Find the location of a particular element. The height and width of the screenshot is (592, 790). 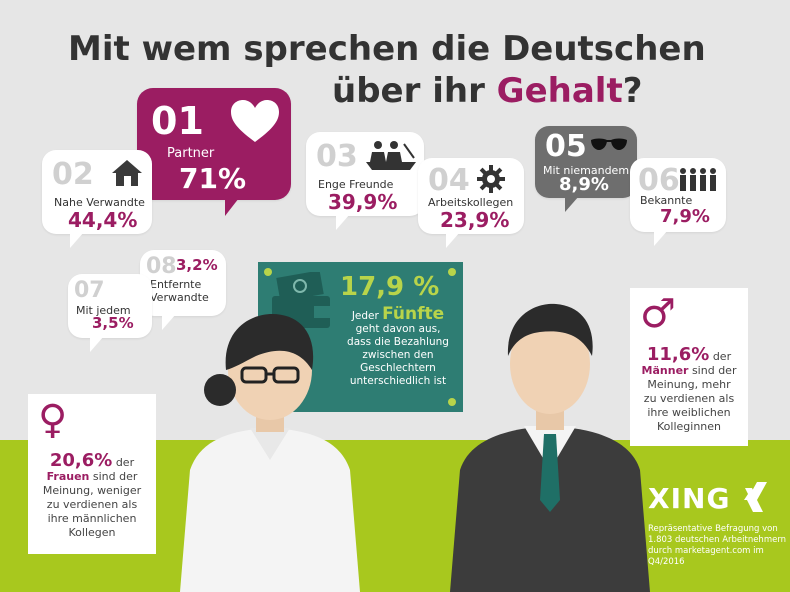

bubble-label: Enge Freunde is located at coordinates (356, 184).